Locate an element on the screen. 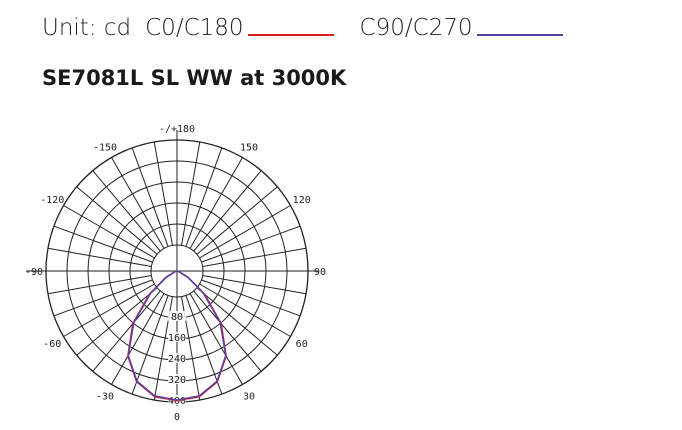 The image size is (682, 430). radial-tick-label: 400 is located at coordinates (177, 401).